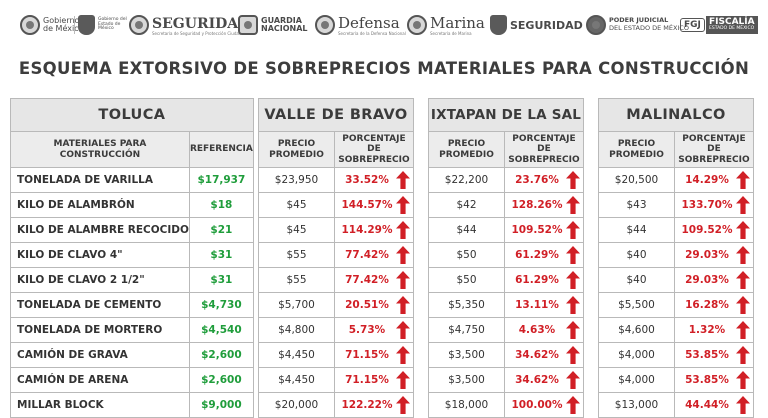 The width and height of the screenshot is (768, 418). What do you see at coordinates (636, 180) in the screenshot?
I see `average-price: $20,500` at bounding box center [636, 180].